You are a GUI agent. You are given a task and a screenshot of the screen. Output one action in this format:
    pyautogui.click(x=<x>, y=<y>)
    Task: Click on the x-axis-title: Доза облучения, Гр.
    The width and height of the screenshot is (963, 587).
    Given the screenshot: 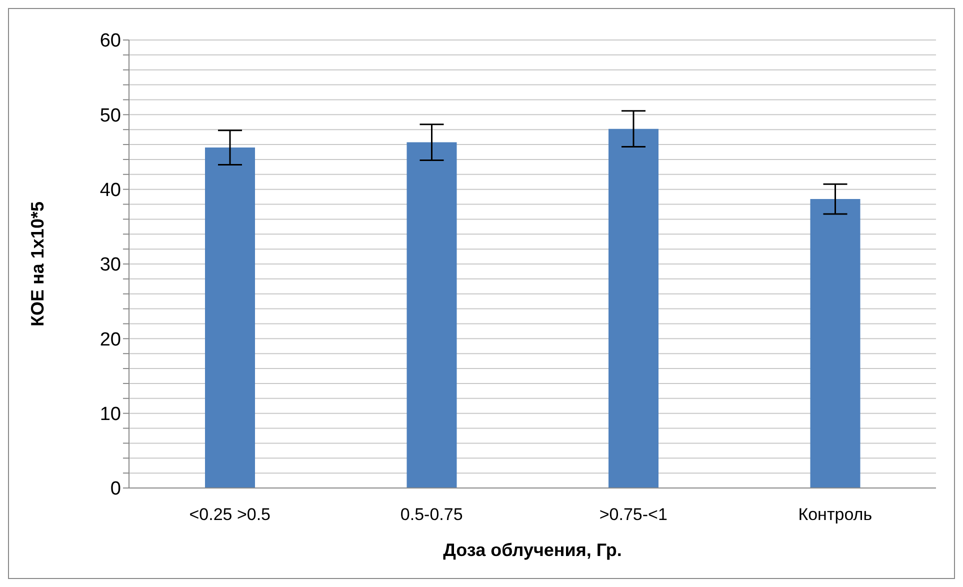 What is the action you would take?
    pyautogui.click(x=532, y=550)
    